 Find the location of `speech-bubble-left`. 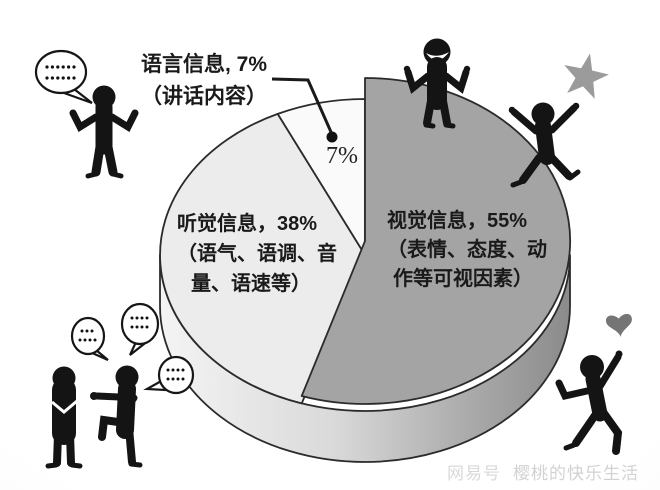

speech-bubble-left is located at coordinates (89, 339).